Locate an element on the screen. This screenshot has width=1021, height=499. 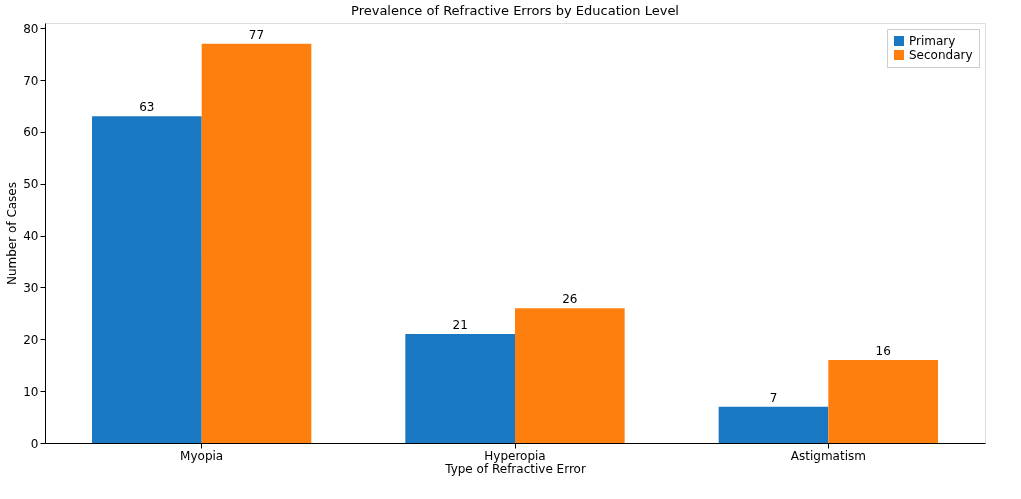
y-tick-label: 20 is located at coordinates (31, 339).